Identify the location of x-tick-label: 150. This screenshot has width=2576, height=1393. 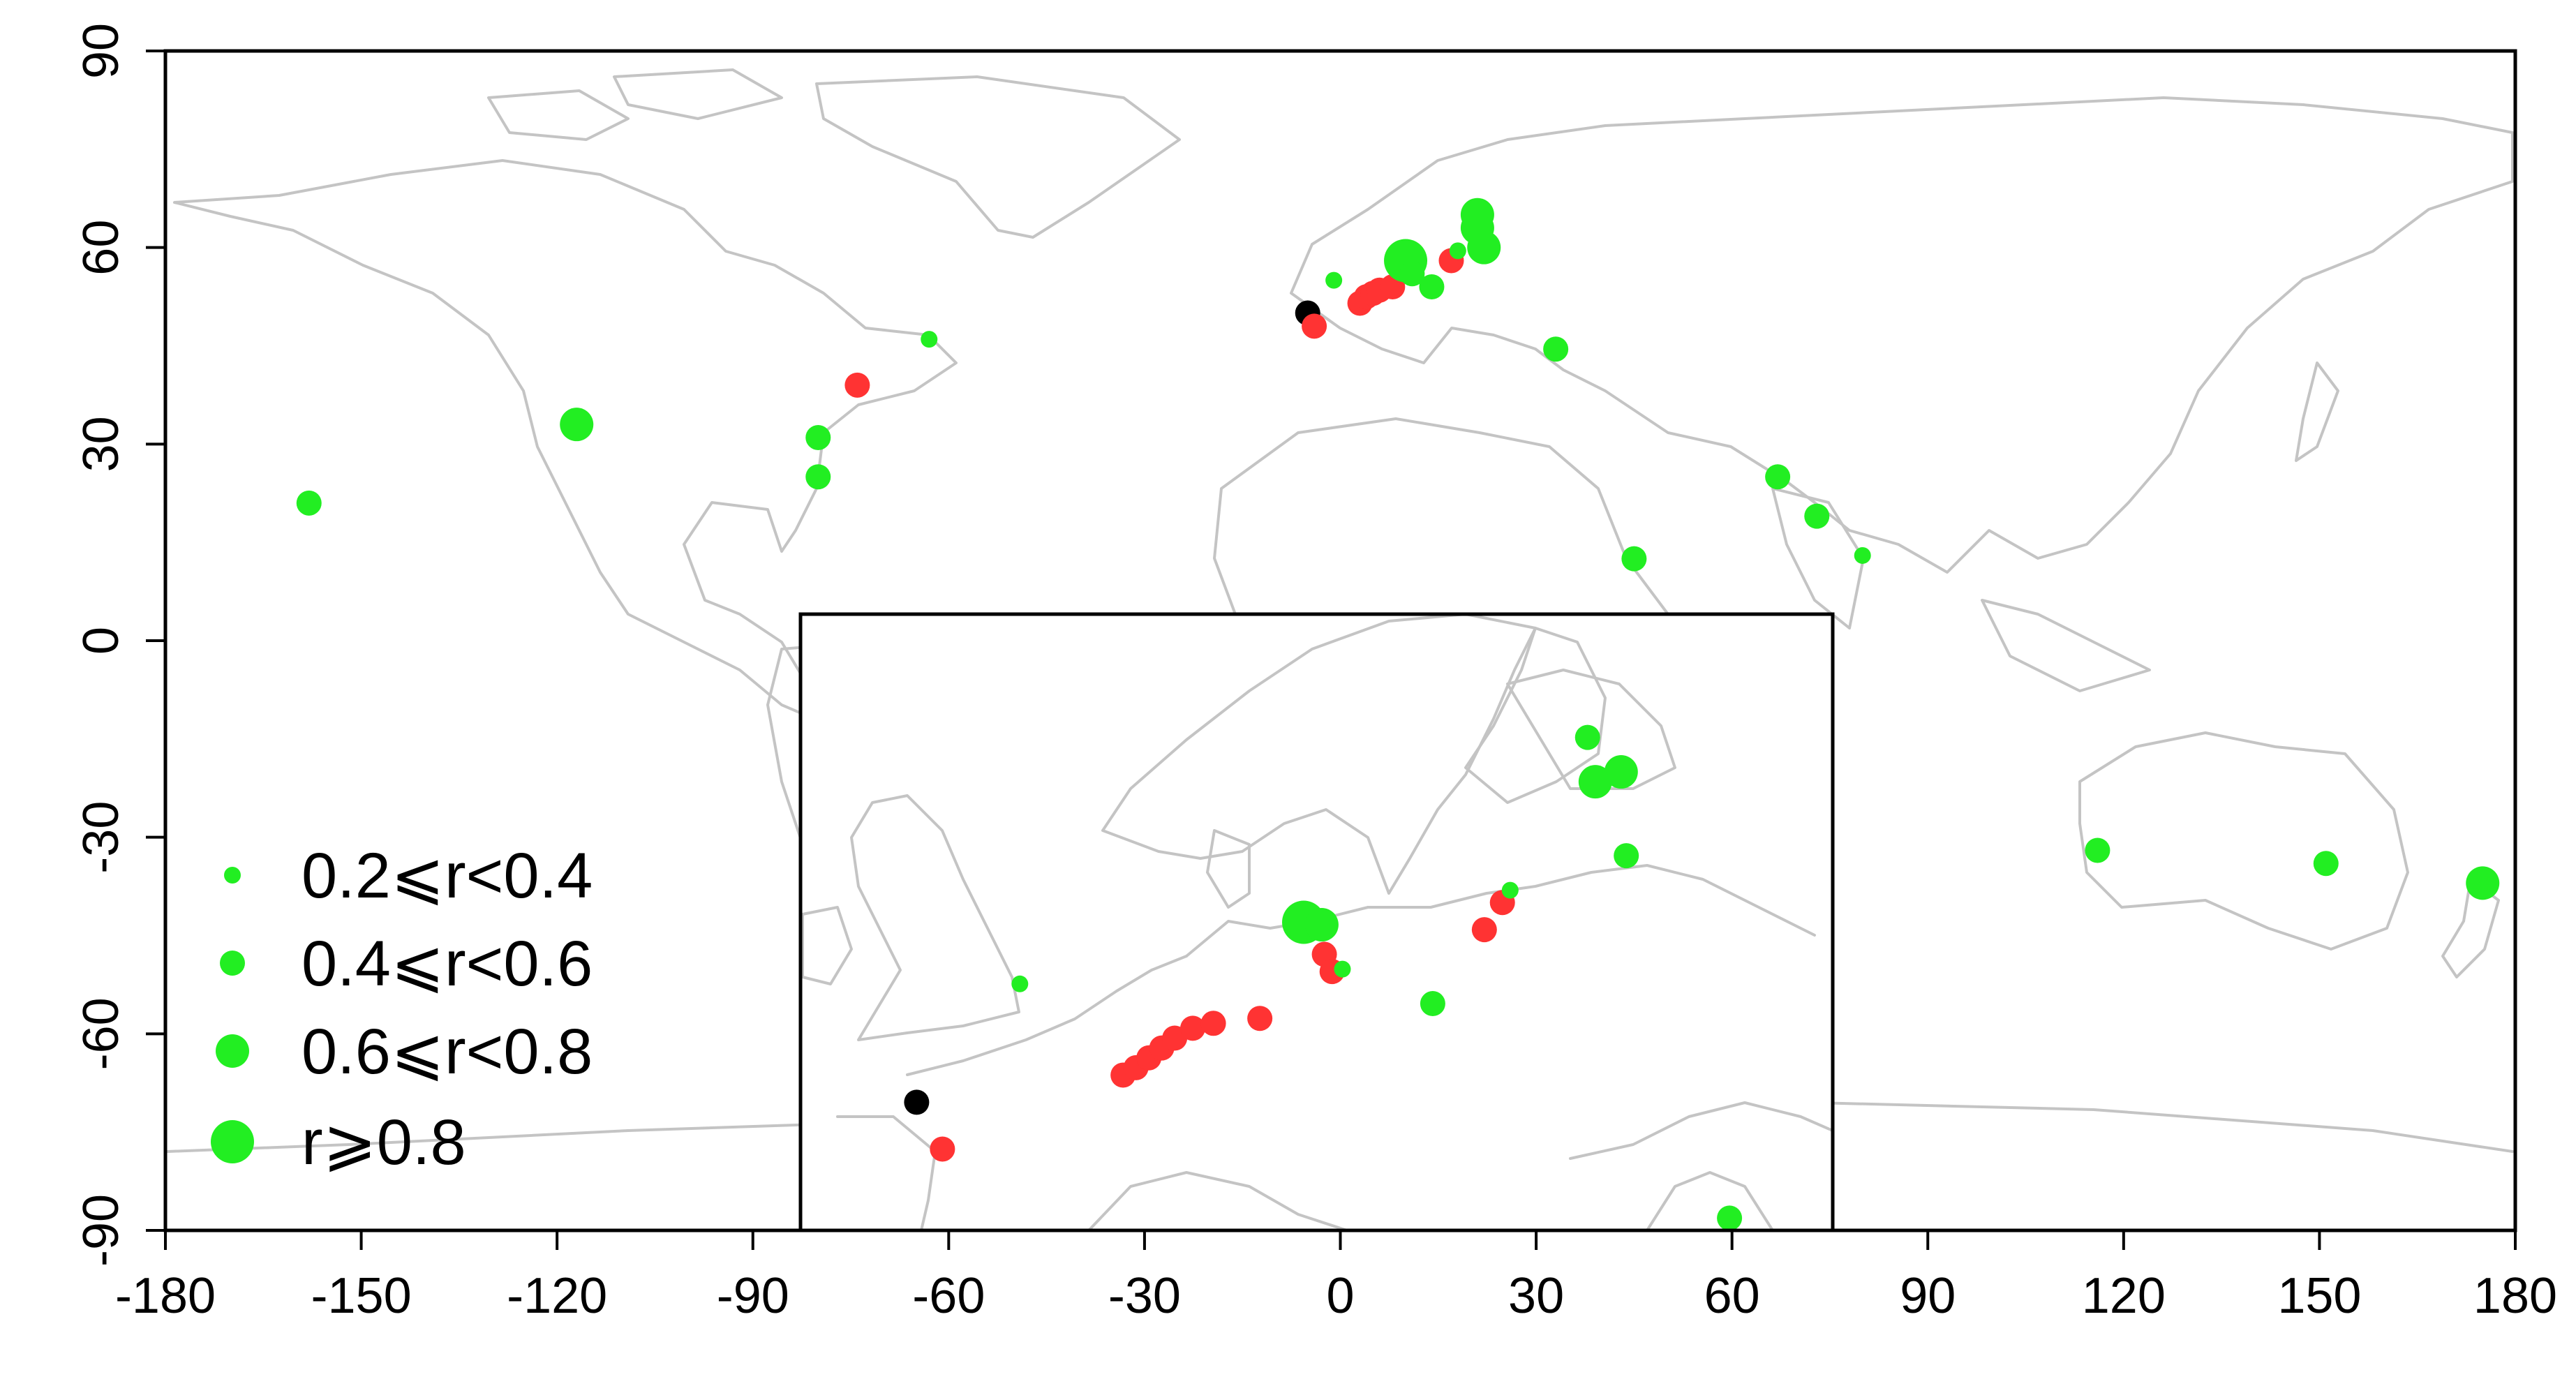
(2319, 1296).